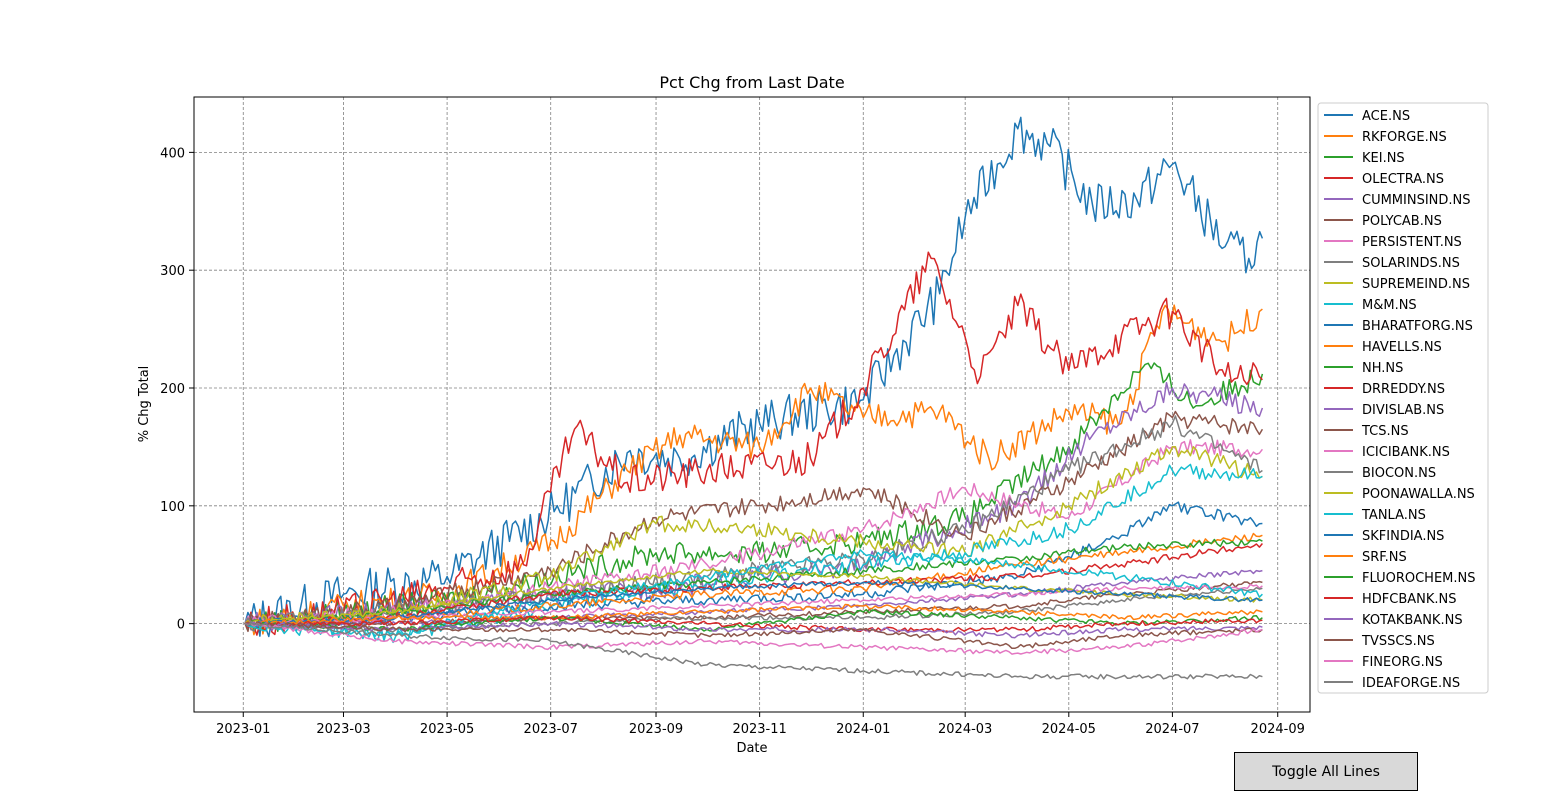 This screenshot has height=800, width=1542. What do you see at coordinates (172, 507) in the screenshot?
I see `y-tick-label: 100` at bounding box center [172, 507].